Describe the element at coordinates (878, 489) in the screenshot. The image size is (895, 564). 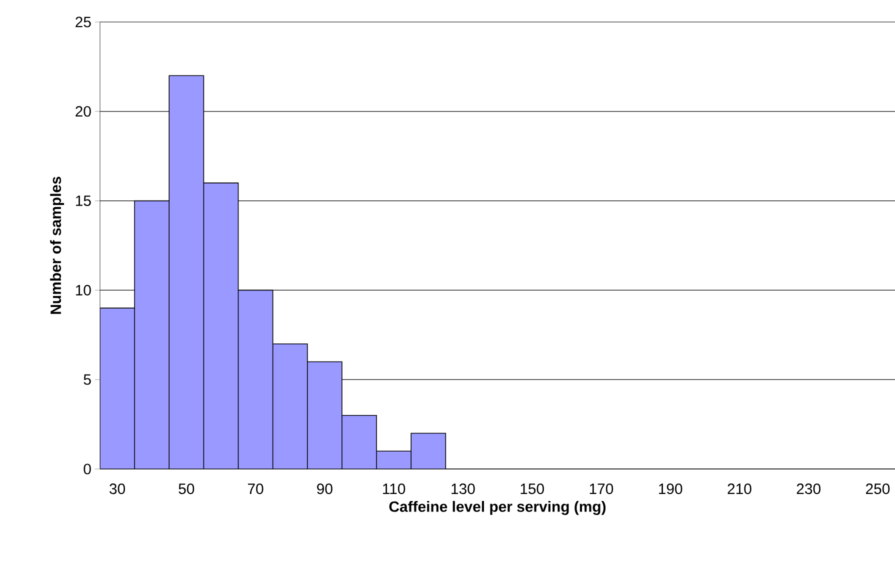
I see `x-tick-label: 250` at that location.